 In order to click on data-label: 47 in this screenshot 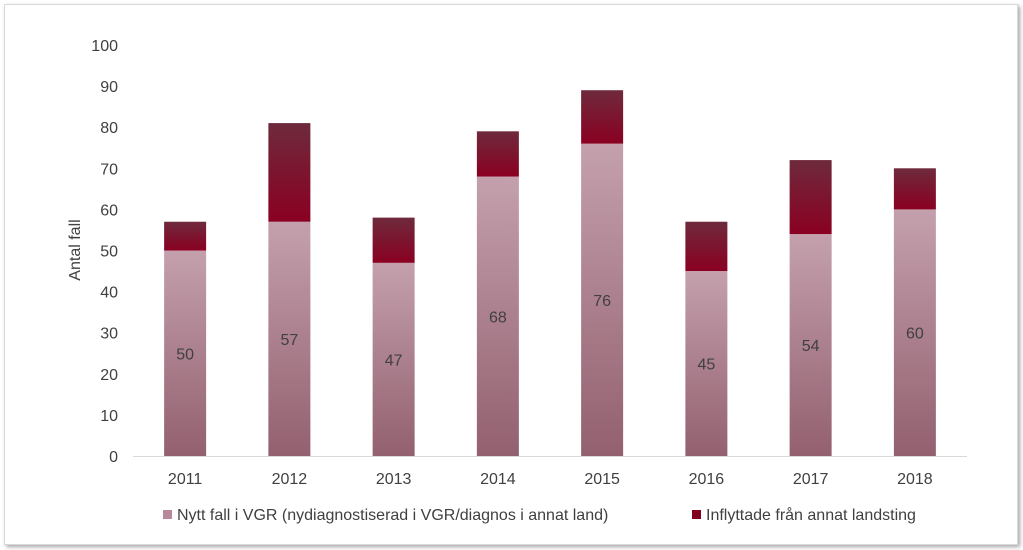, I will do `click(394, 360)`.